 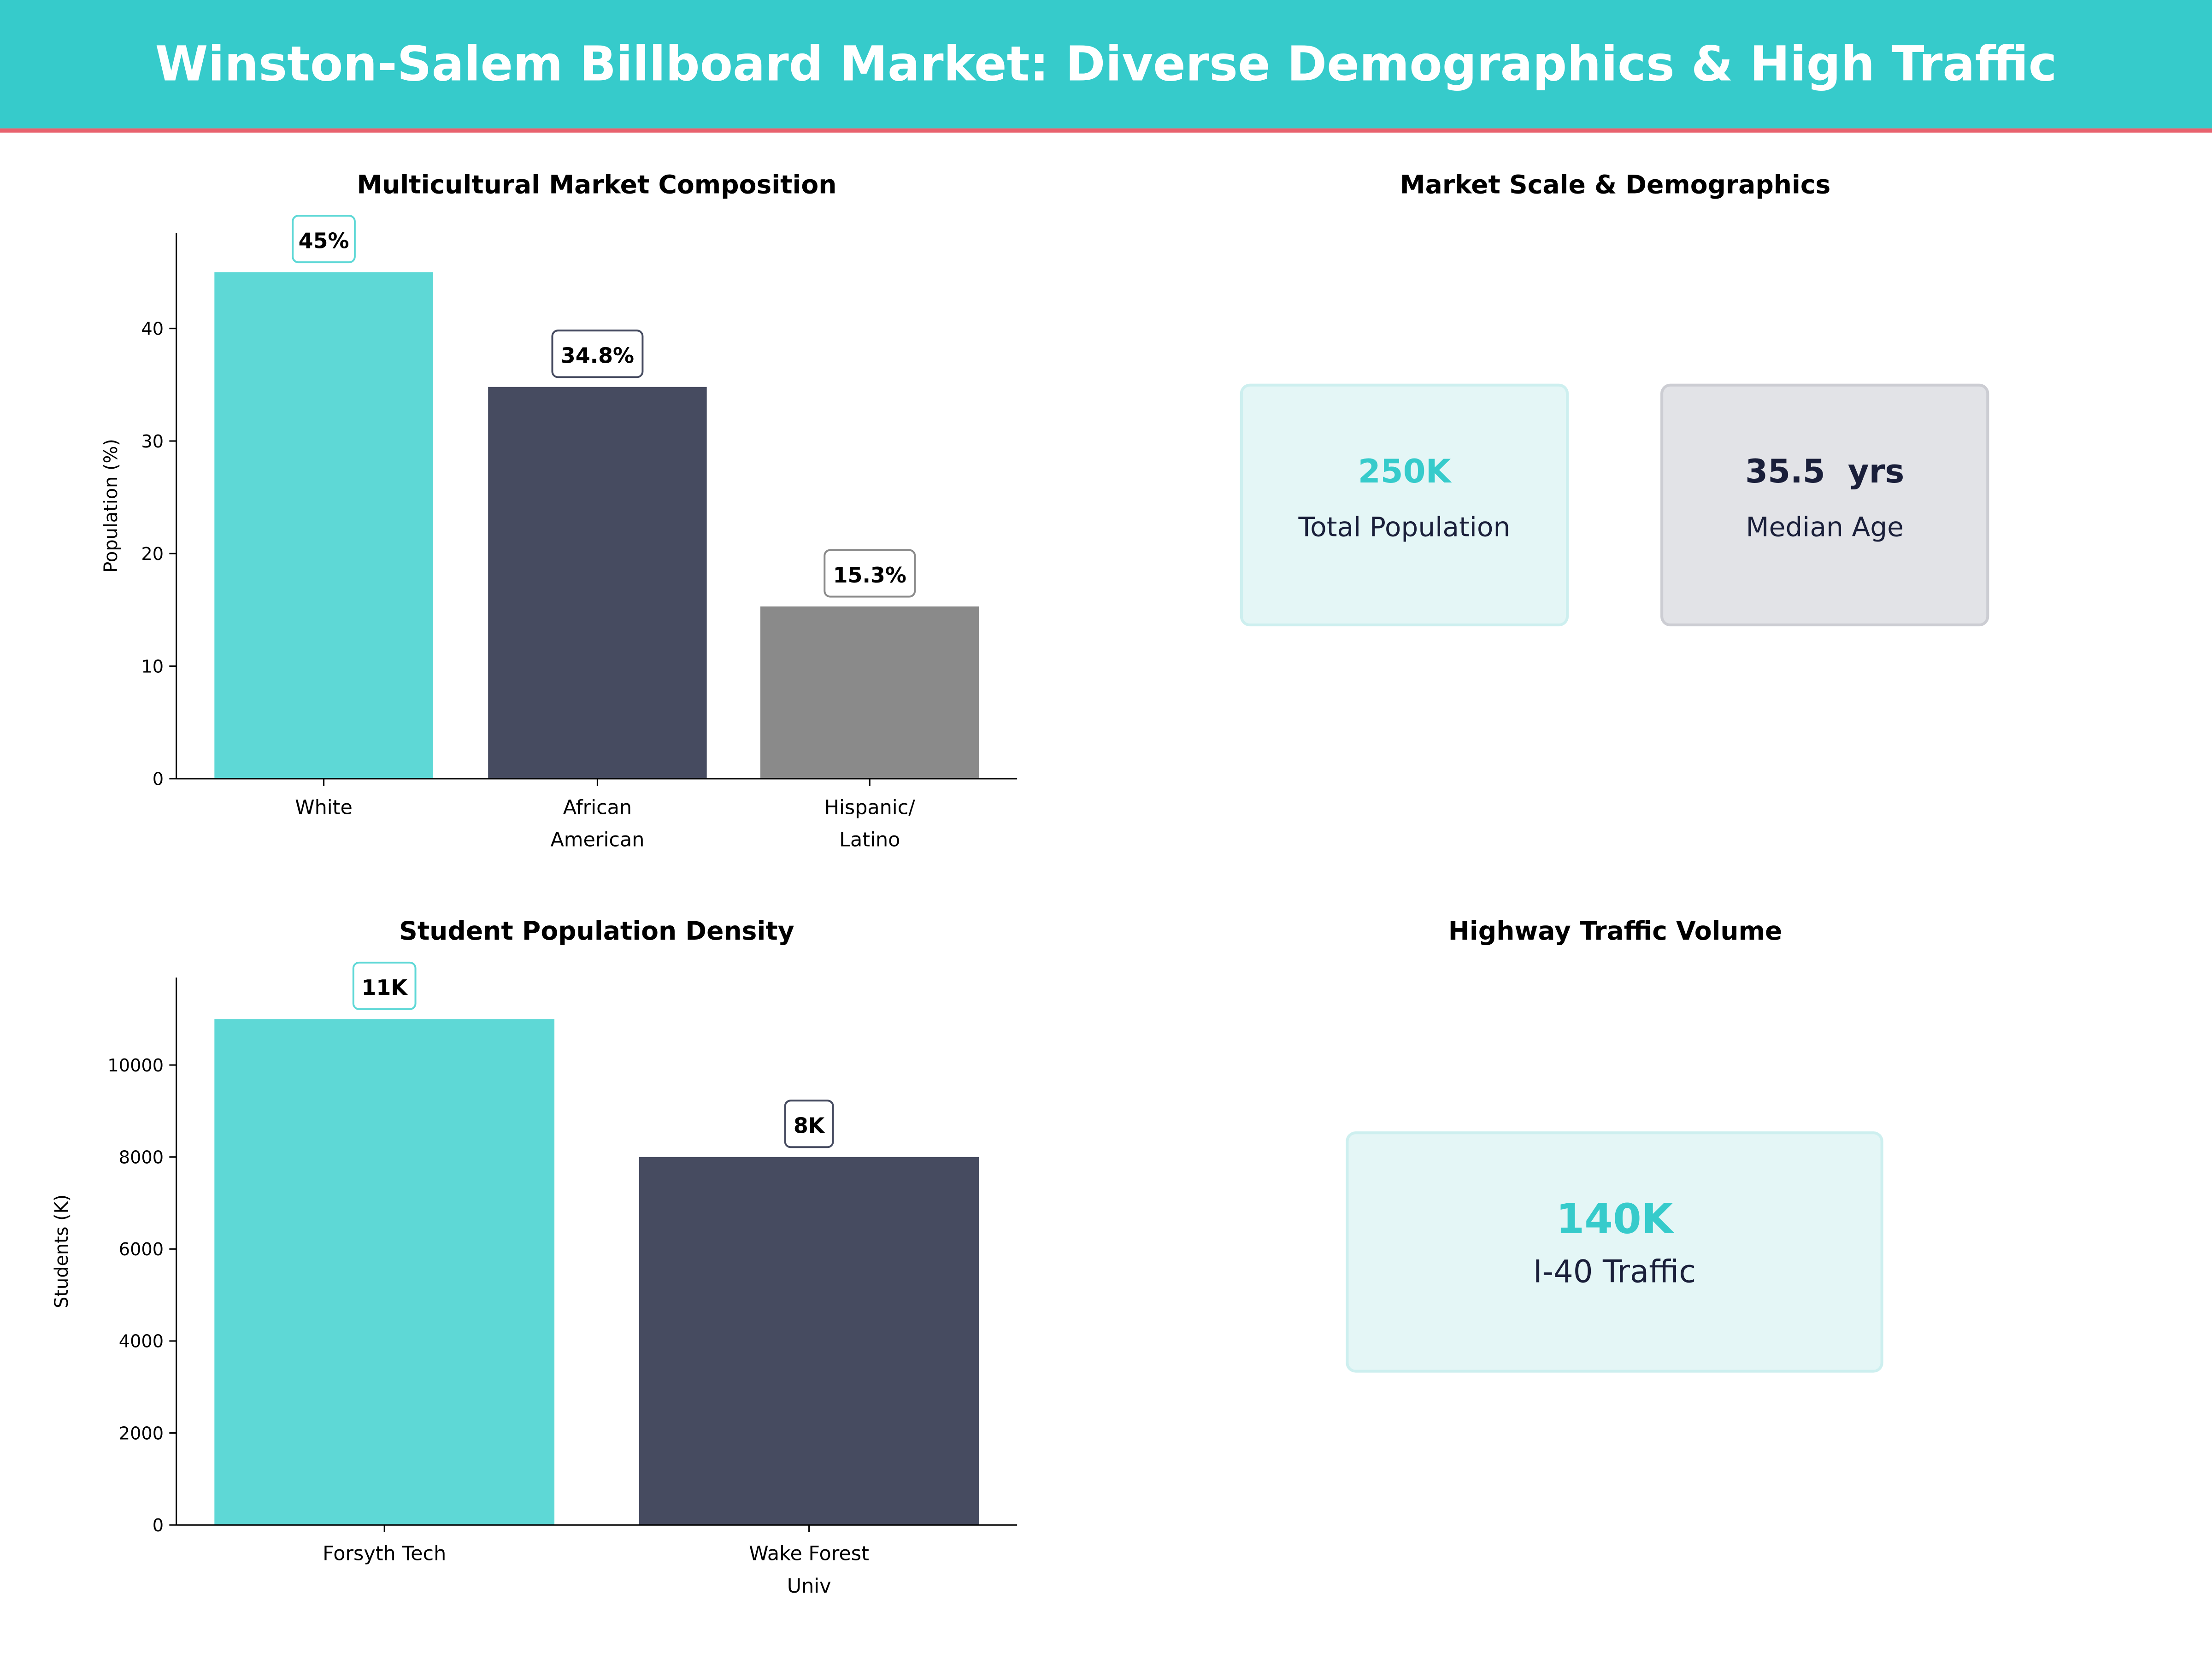 What do you see at coordinates (141, 1249) in the screenshot?
I see `y-tick-label: 6000` at bounding box center [141, 1249].